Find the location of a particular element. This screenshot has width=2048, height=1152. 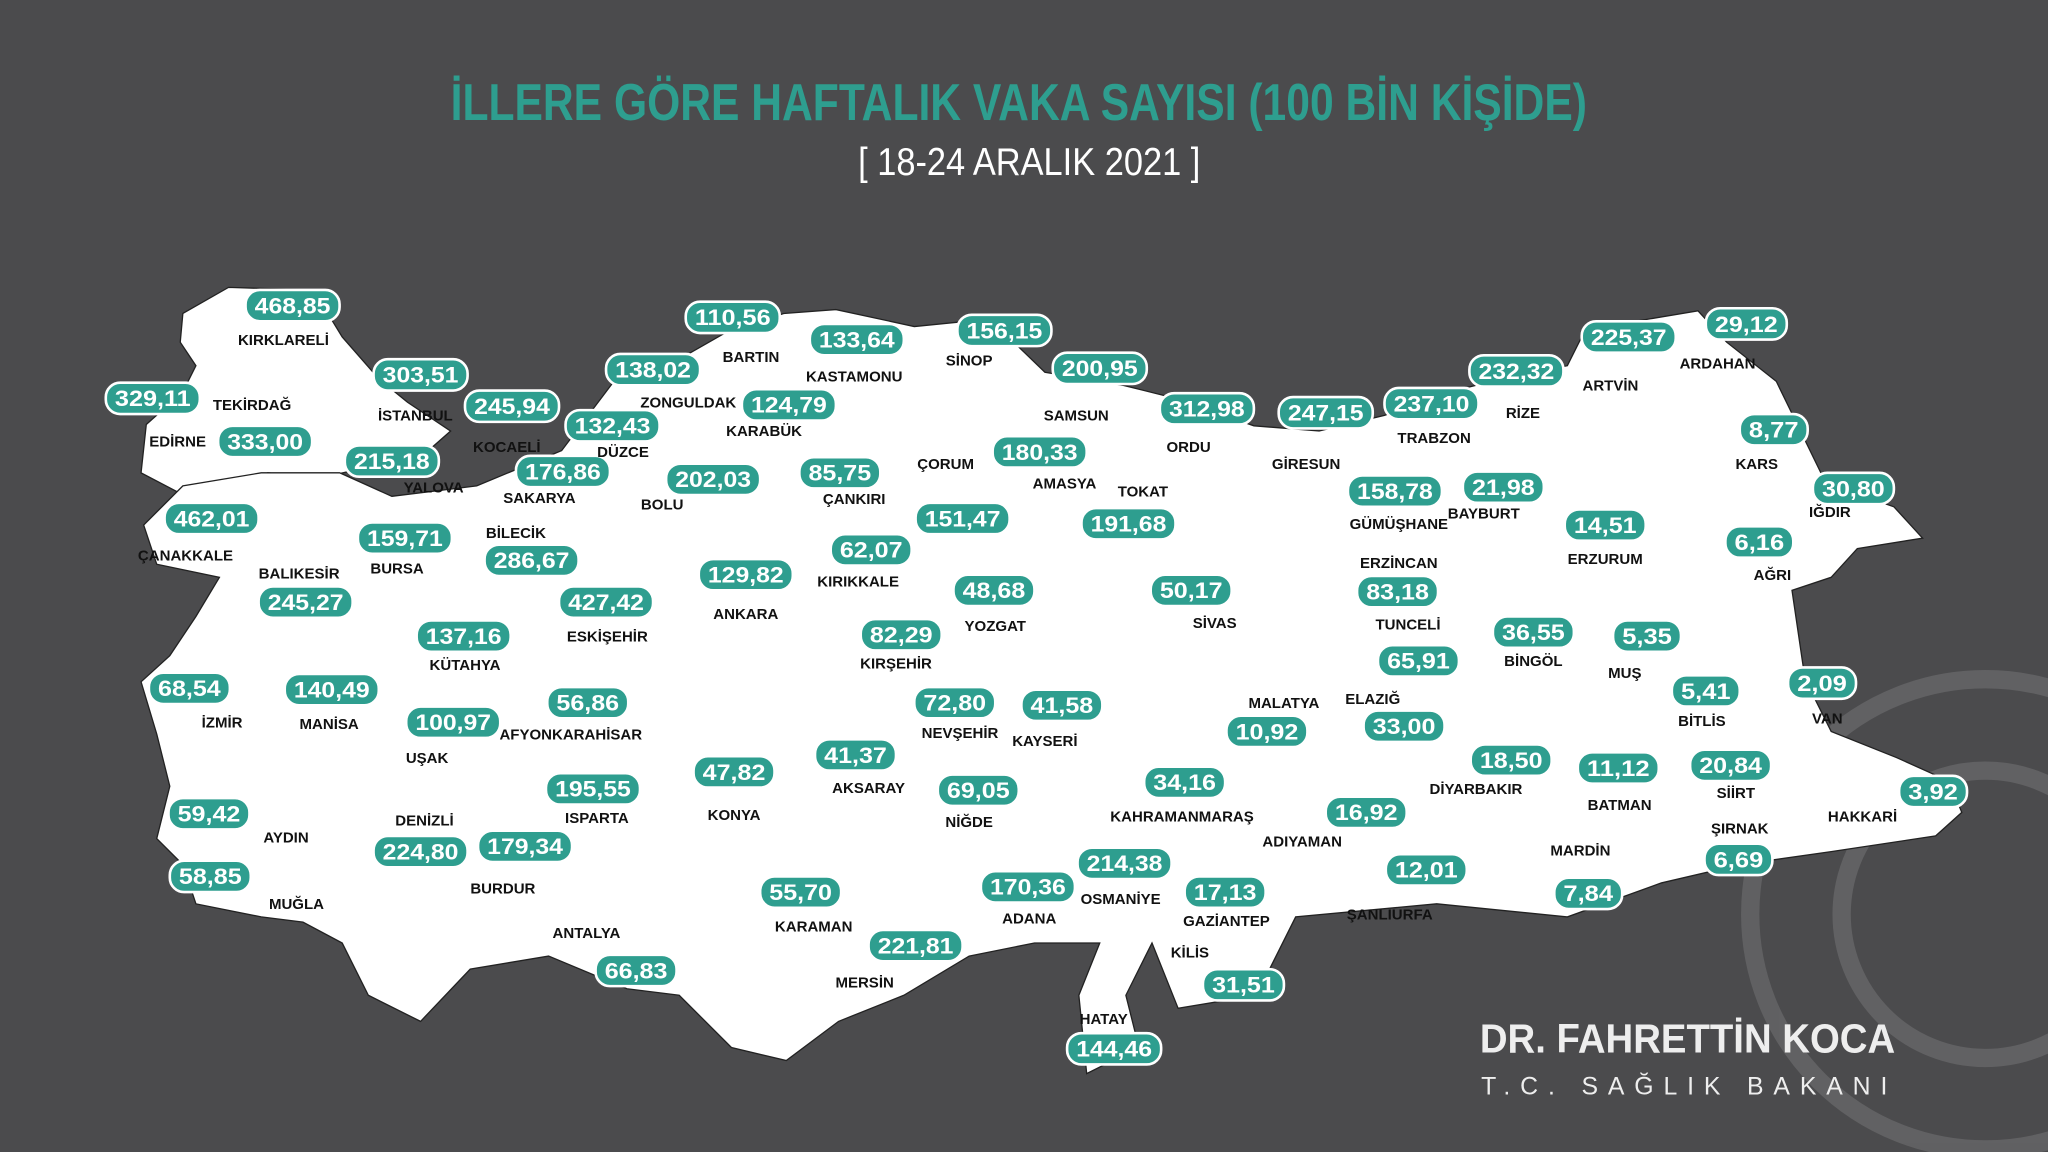

case-rate-value: 176,86 is located at coordinates (563, 471).